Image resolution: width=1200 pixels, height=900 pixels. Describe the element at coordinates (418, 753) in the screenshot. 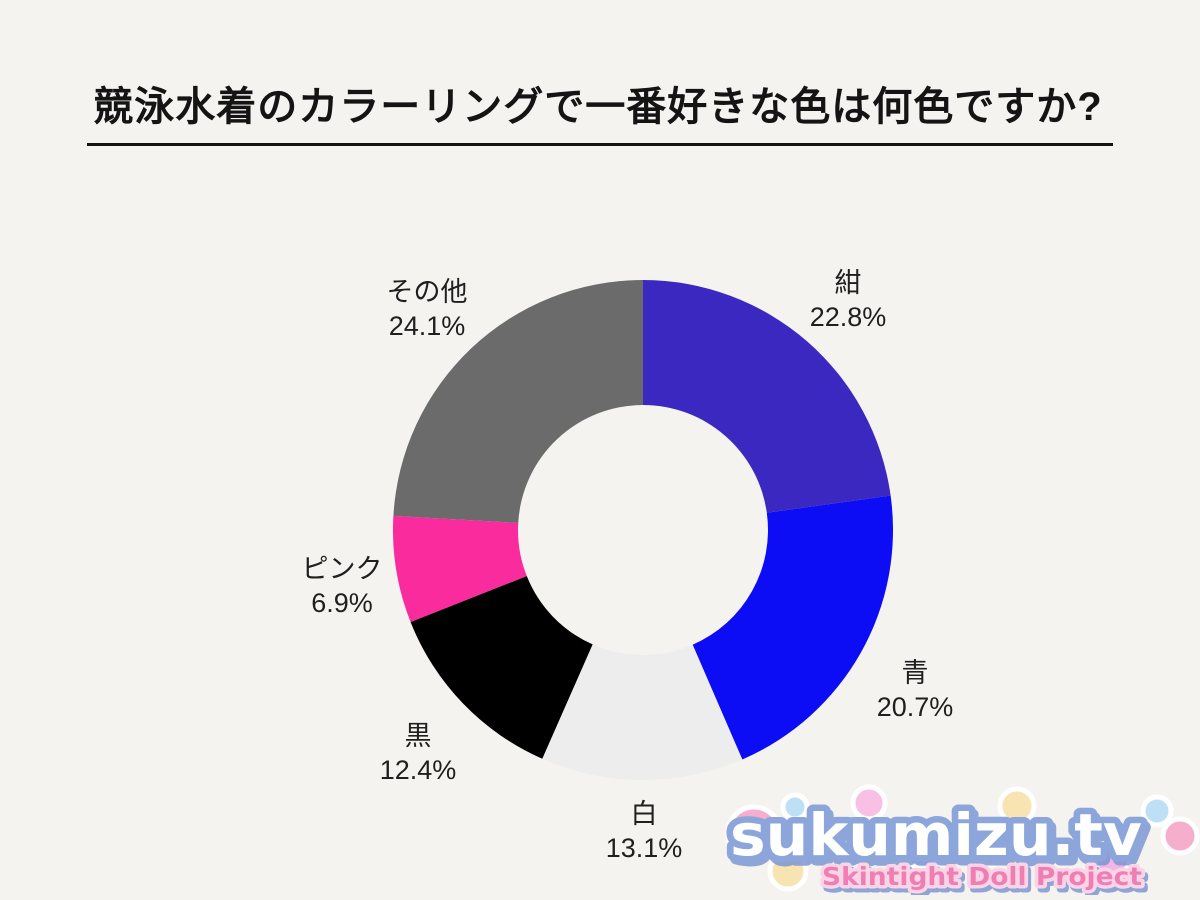

I see `slice-label-黒: 黒 12.4%` at that location.